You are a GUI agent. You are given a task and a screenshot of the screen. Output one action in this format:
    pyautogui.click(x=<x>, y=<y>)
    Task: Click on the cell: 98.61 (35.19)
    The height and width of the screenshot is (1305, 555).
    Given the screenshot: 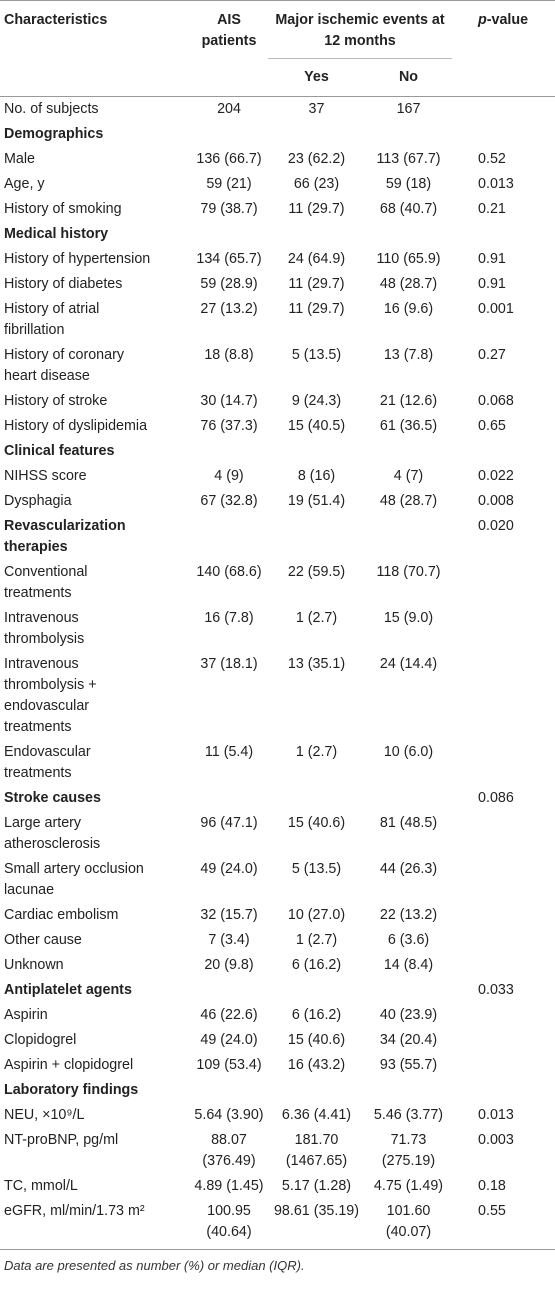 What is the action you would take?
    pyautogui.click(x=316, y=1222)
    